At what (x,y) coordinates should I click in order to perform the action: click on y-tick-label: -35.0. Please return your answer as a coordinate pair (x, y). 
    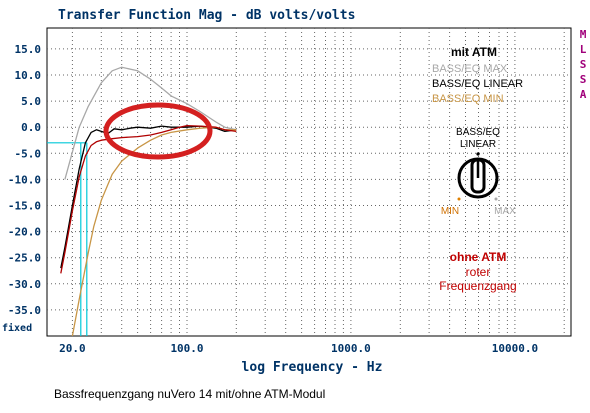
    Looking at the image, I should click on (24, 310).